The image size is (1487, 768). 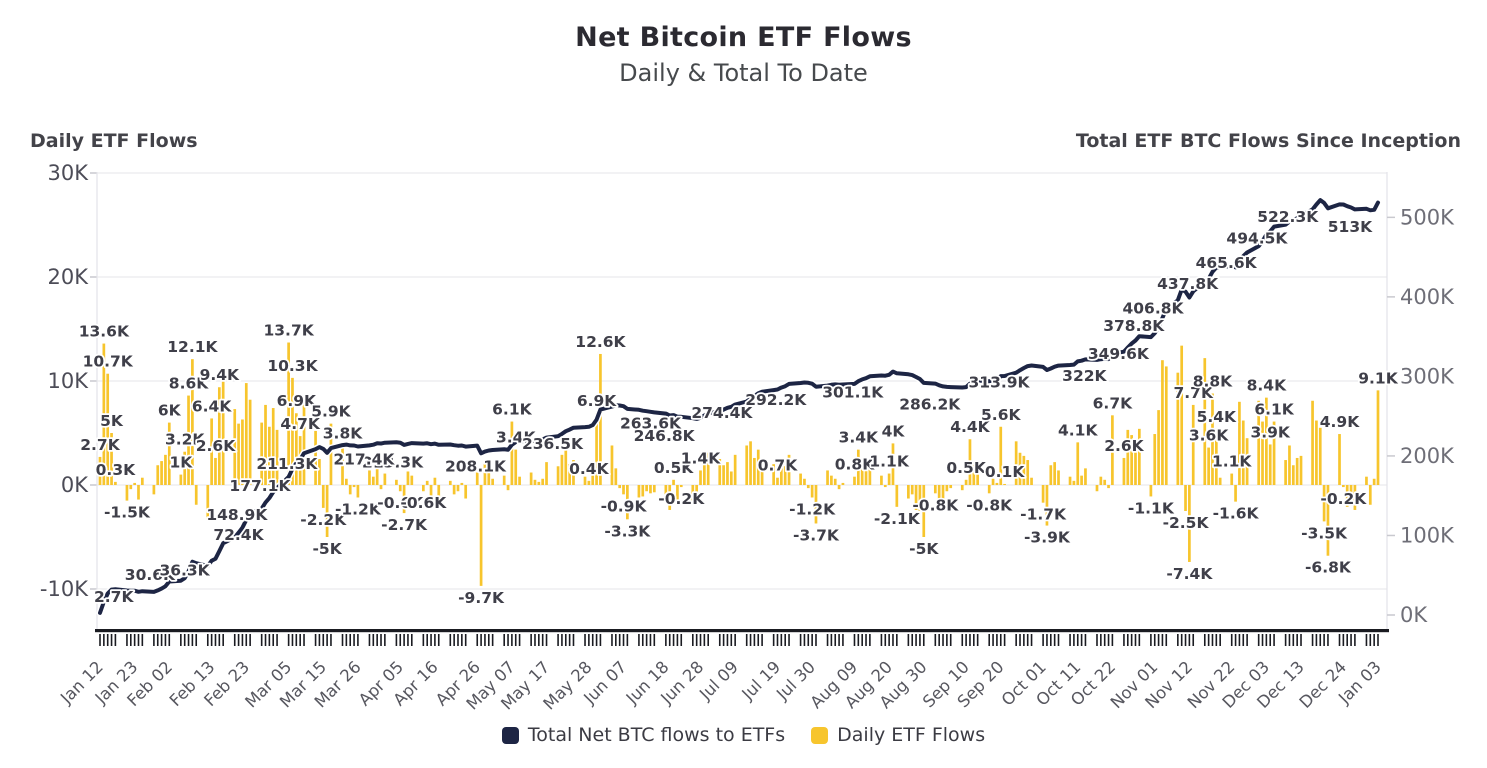 I want to click on right-axis-tick-label: 0K, so click(x=1414, y=615).